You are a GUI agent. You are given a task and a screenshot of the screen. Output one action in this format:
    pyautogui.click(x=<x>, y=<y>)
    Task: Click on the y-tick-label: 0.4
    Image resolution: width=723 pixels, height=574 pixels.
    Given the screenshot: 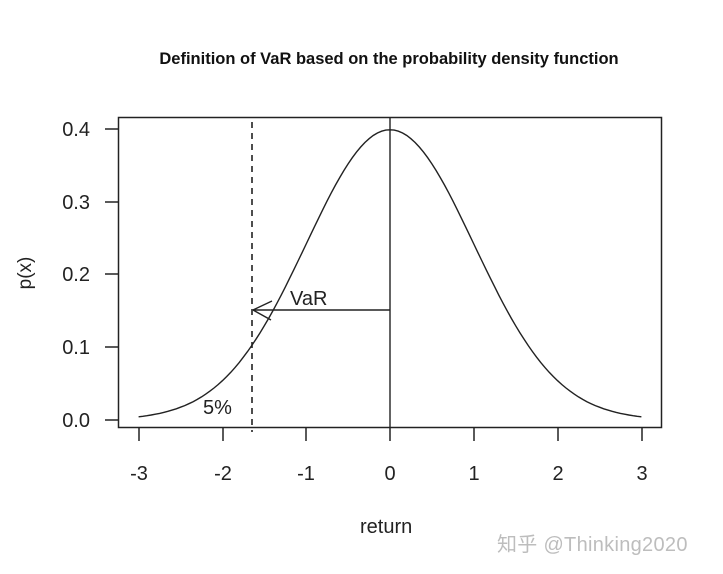 What is the action you would take?
    pyautogui.click(x=76, y=130)
    